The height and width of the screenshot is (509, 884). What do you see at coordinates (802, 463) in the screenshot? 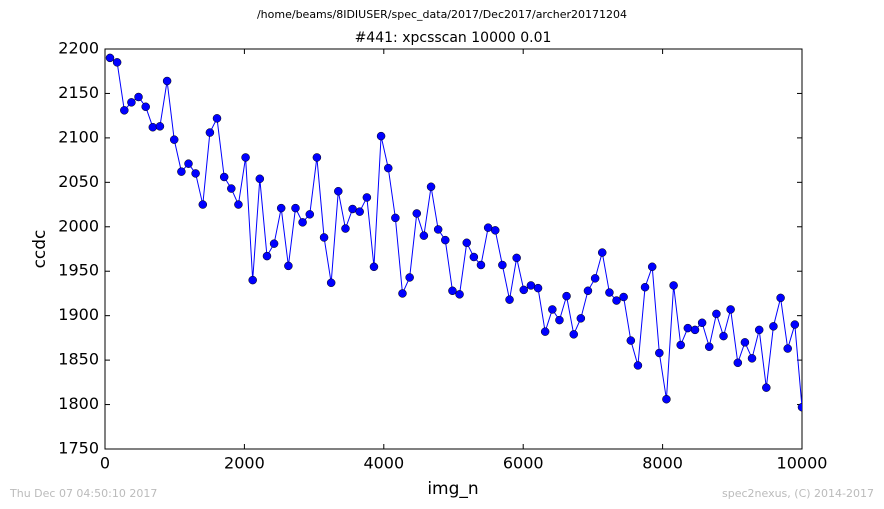
I see `x-tick-label: 10000` at bounding box center [802, 463].